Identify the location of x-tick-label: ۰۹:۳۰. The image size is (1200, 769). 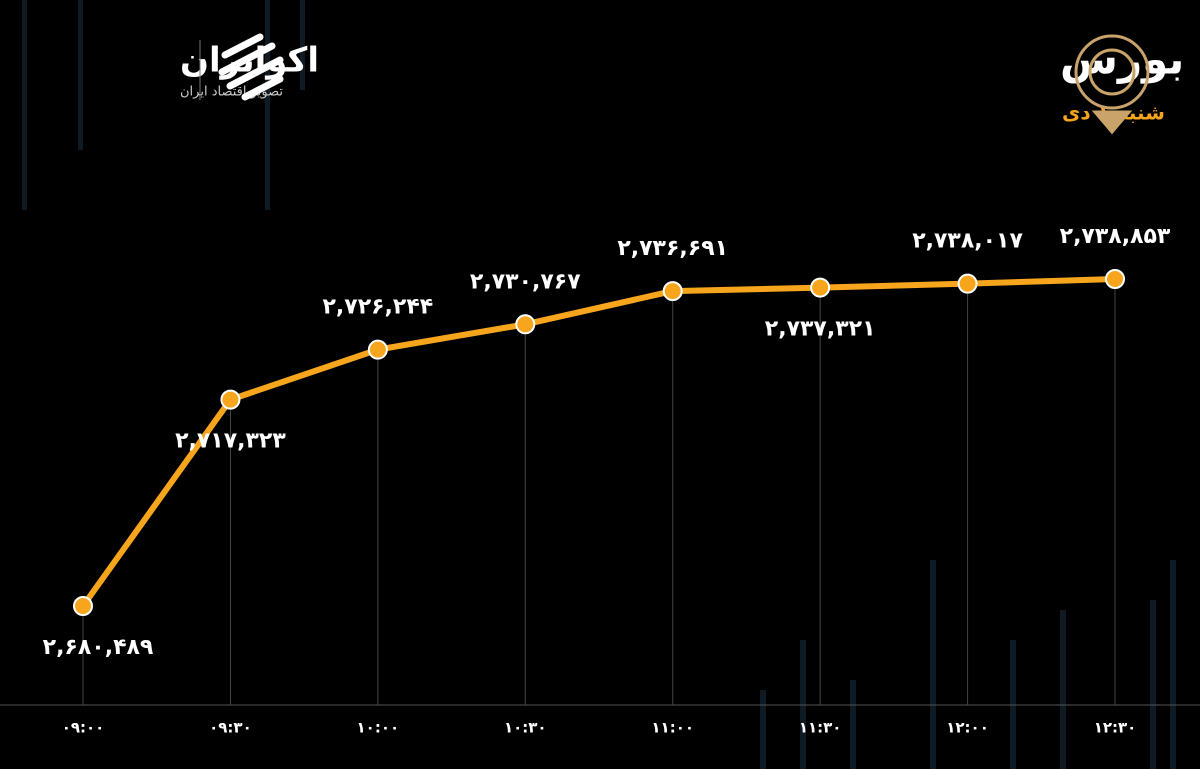
(230, 728).